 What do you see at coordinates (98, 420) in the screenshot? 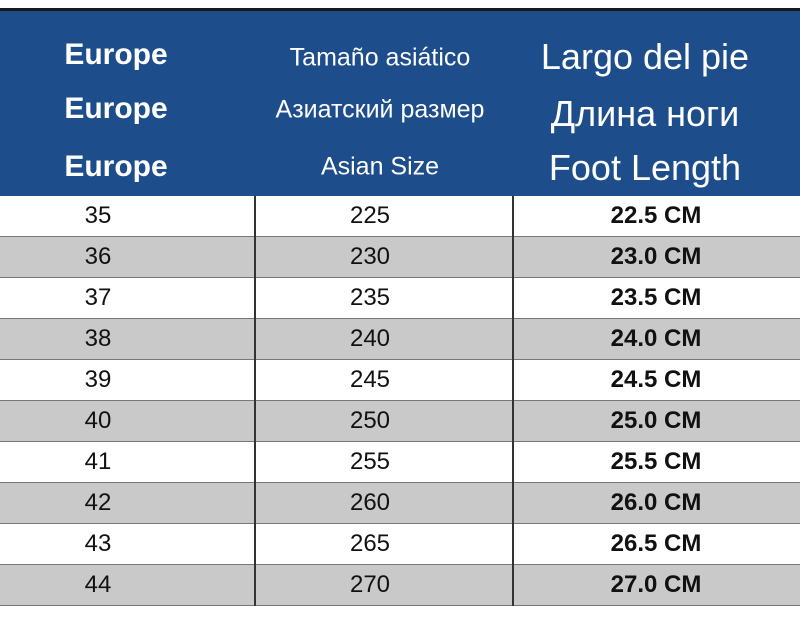
I see `table-cell: 40` at bounding box center [98, 420].